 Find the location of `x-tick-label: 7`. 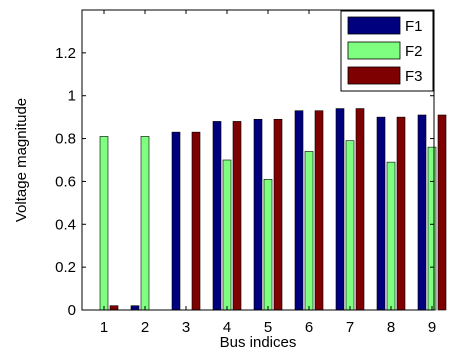

x-tick-label: 7 is located at coordinates (350, 327).